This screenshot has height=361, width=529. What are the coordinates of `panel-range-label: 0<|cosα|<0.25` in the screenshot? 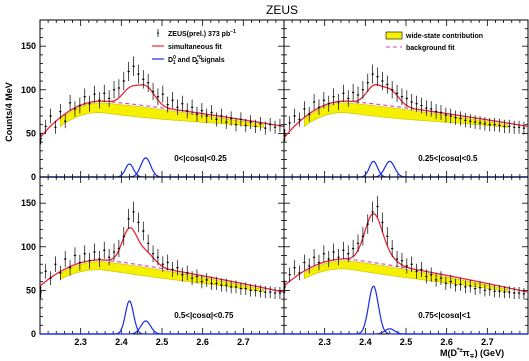 It's located at (200, 158).